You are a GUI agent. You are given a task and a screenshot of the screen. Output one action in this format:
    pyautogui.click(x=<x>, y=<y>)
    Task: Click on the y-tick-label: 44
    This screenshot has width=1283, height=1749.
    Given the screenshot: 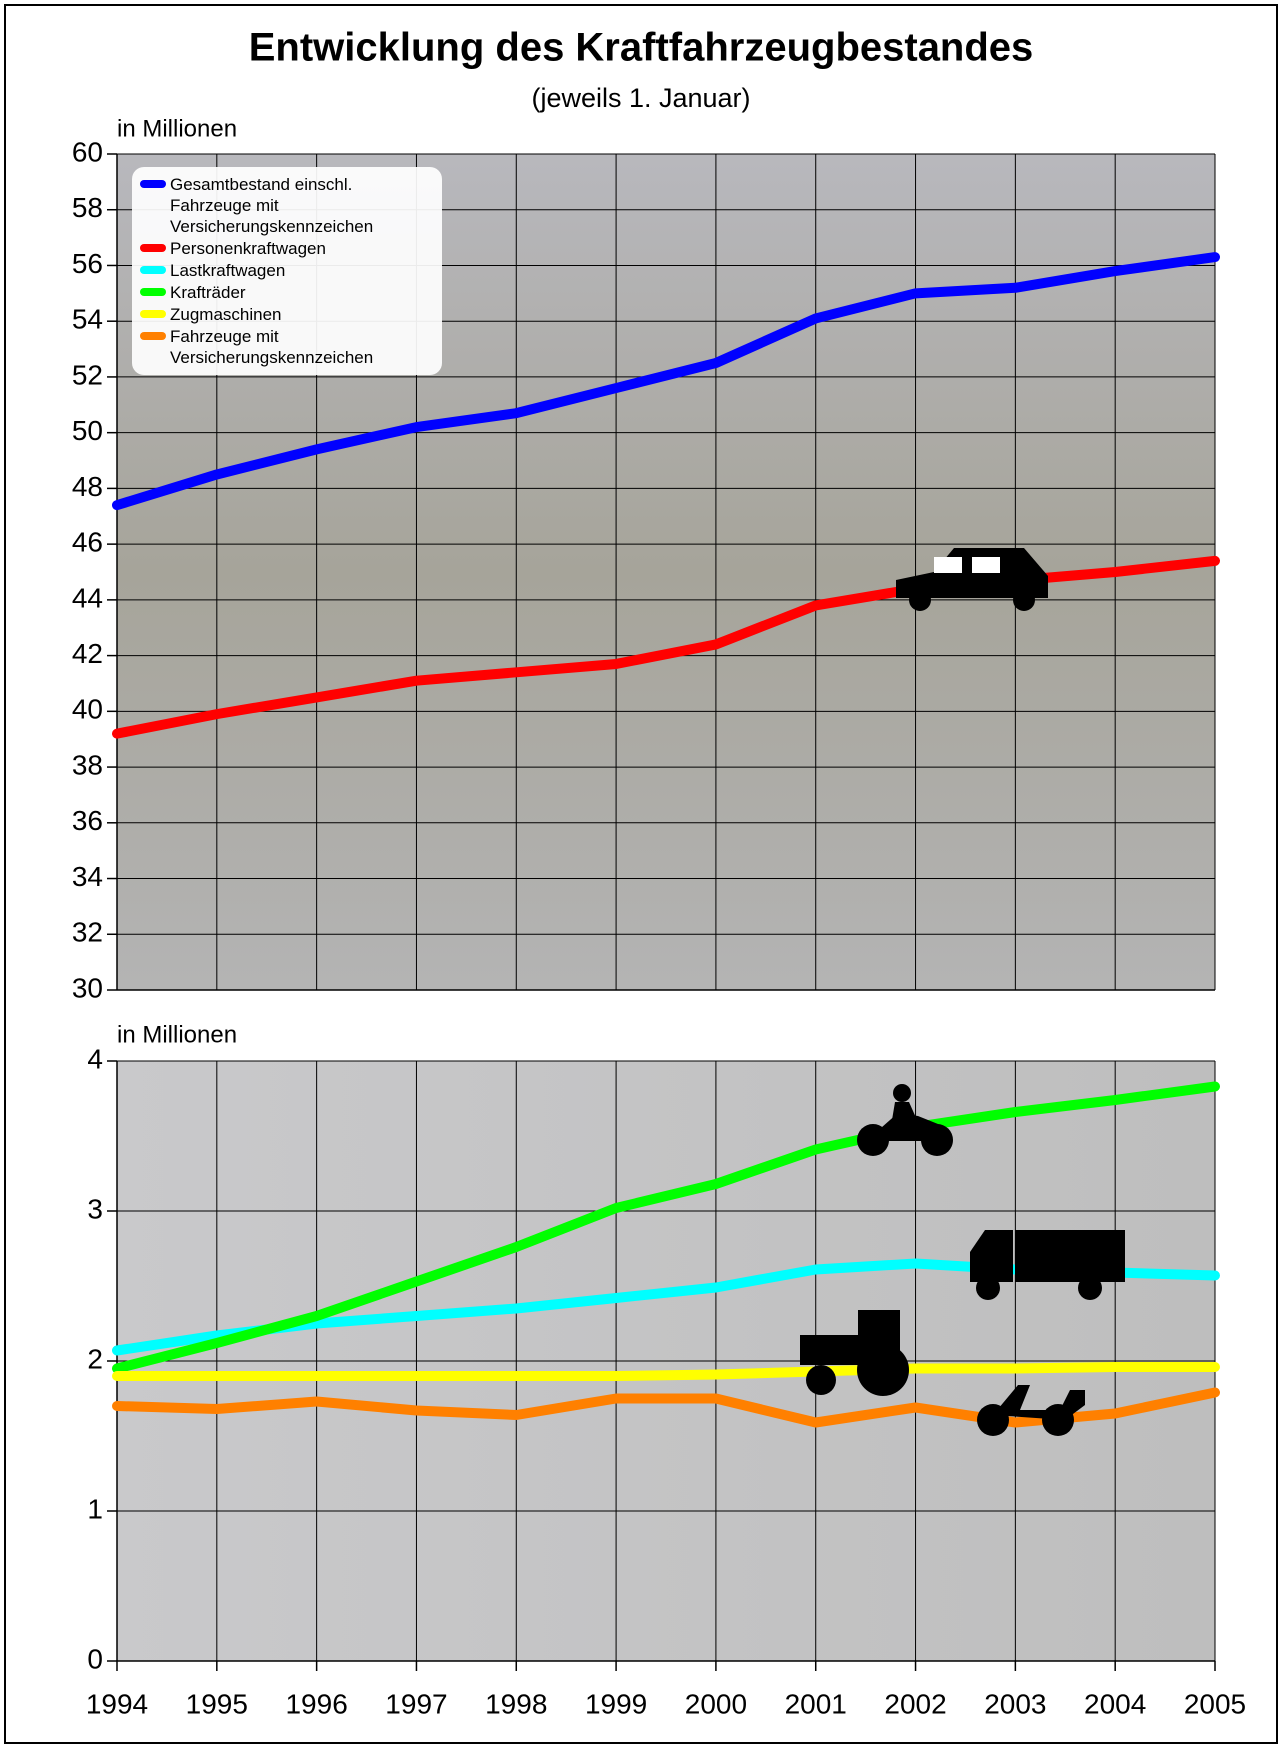 What is the action you would take?
    pyautogui.click(x=87, y=597)
    